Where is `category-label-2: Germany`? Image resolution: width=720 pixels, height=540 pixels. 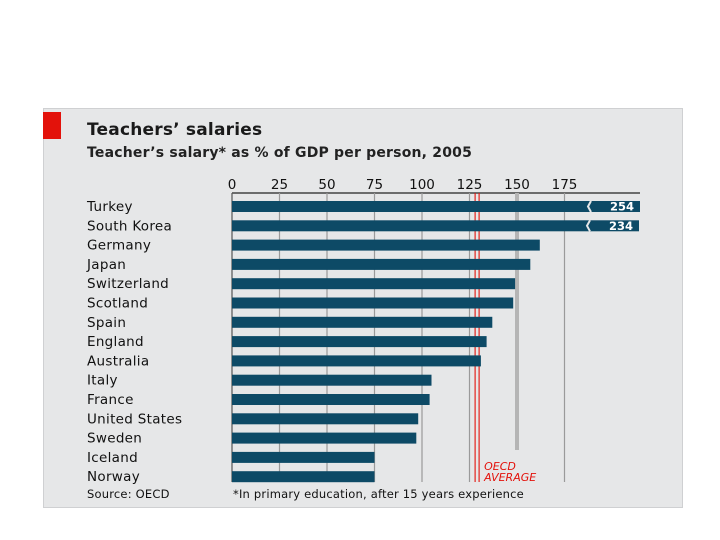
category-label-2: Germany is located at coordinates (119, 246).